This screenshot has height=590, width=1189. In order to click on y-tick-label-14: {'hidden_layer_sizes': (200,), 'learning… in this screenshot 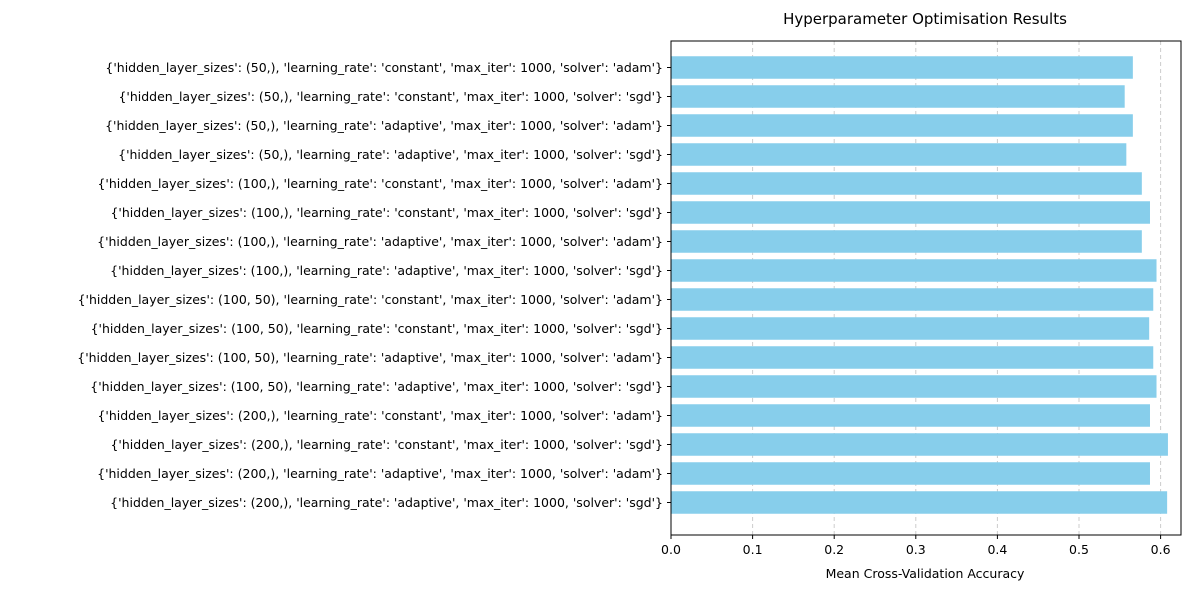, I will do `click(380, 473)`.